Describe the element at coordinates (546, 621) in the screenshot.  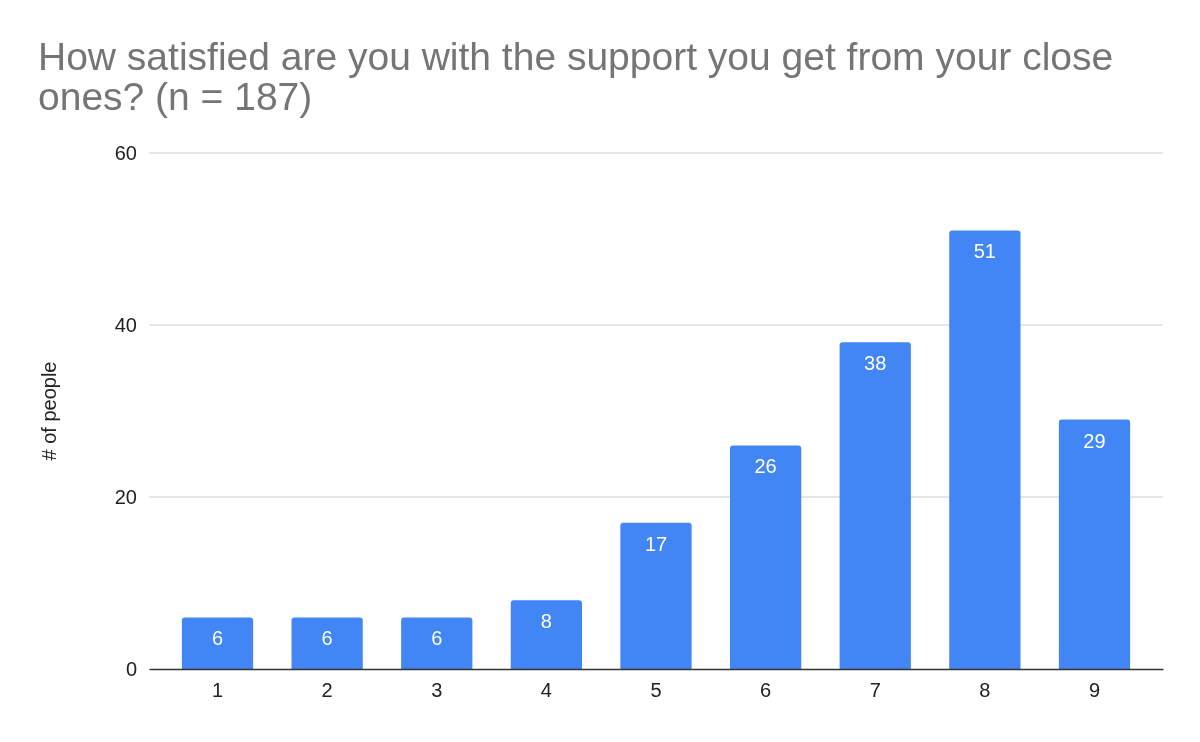
I see `data-label: 8` at that location.